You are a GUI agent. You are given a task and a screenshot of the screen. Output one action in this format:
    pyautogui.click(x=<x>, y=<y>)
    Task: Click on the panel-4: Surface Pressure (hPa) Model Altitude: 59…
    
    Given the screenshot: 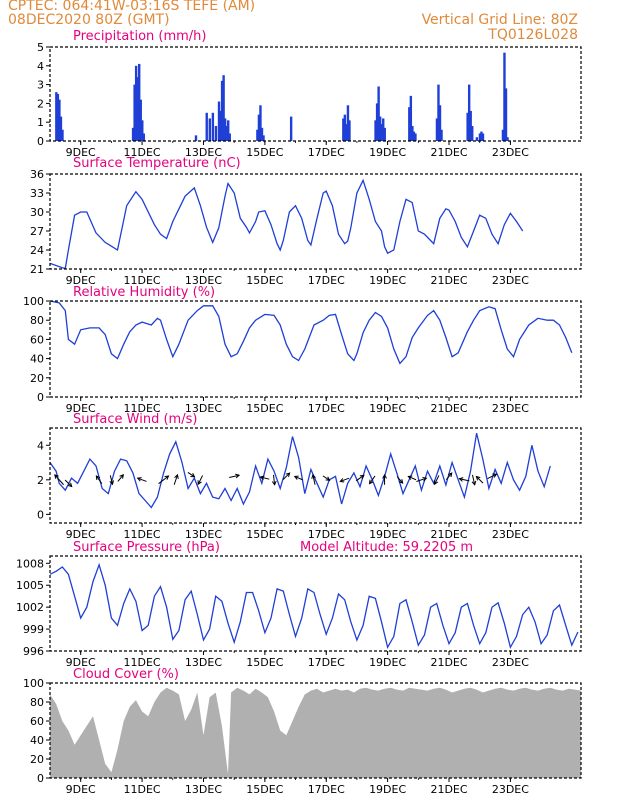 What is the action you would take?
    pyautogui.click(x=299, y=604)
    